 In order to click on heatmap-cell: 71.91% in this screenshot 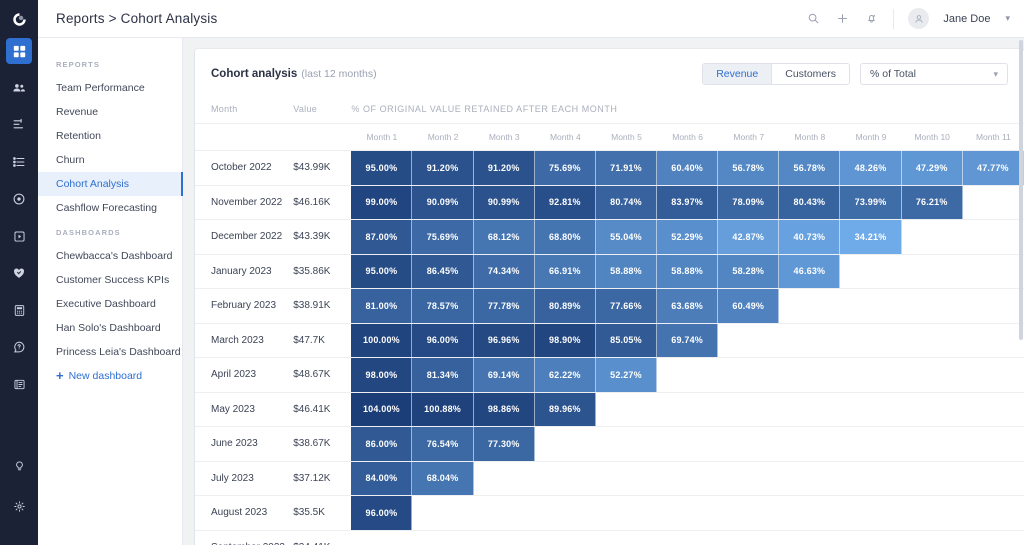, I will do `click(626, 168)`.